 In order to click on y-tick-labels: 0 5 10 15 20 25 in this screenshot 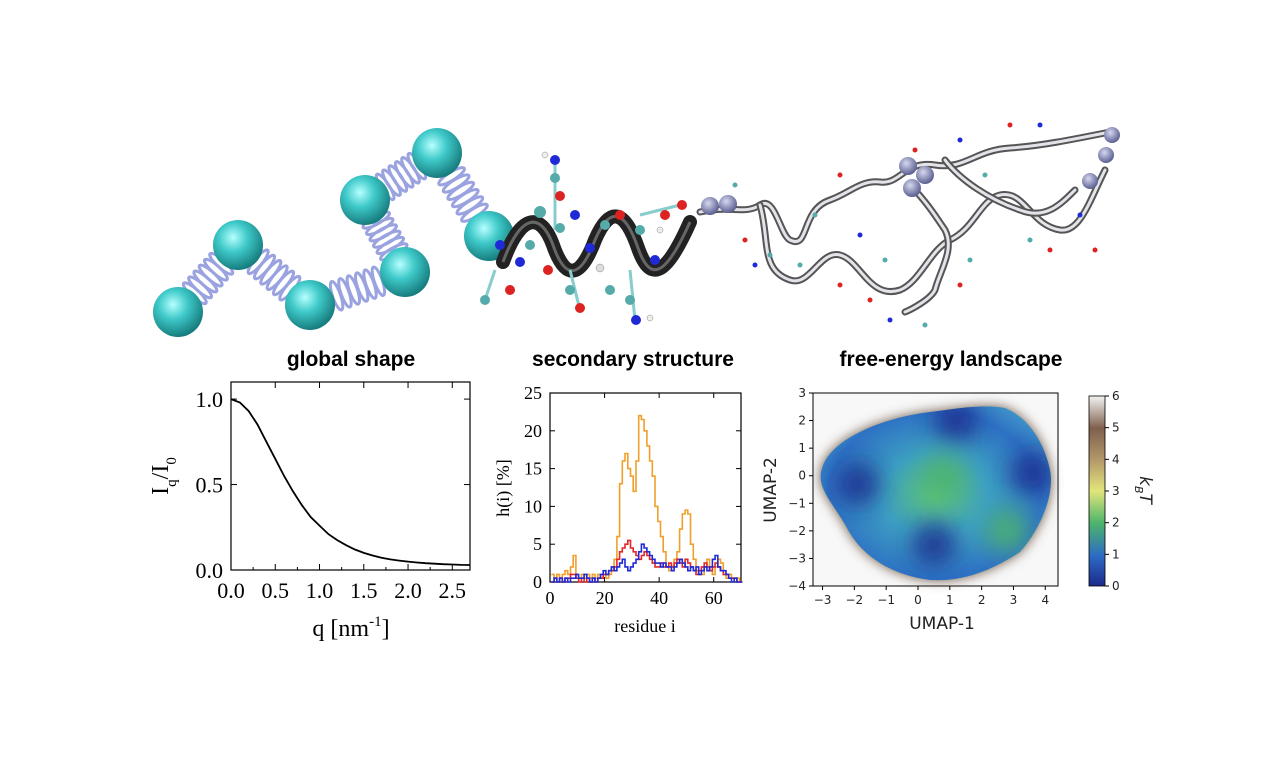, I will do `click(533, 487)`.